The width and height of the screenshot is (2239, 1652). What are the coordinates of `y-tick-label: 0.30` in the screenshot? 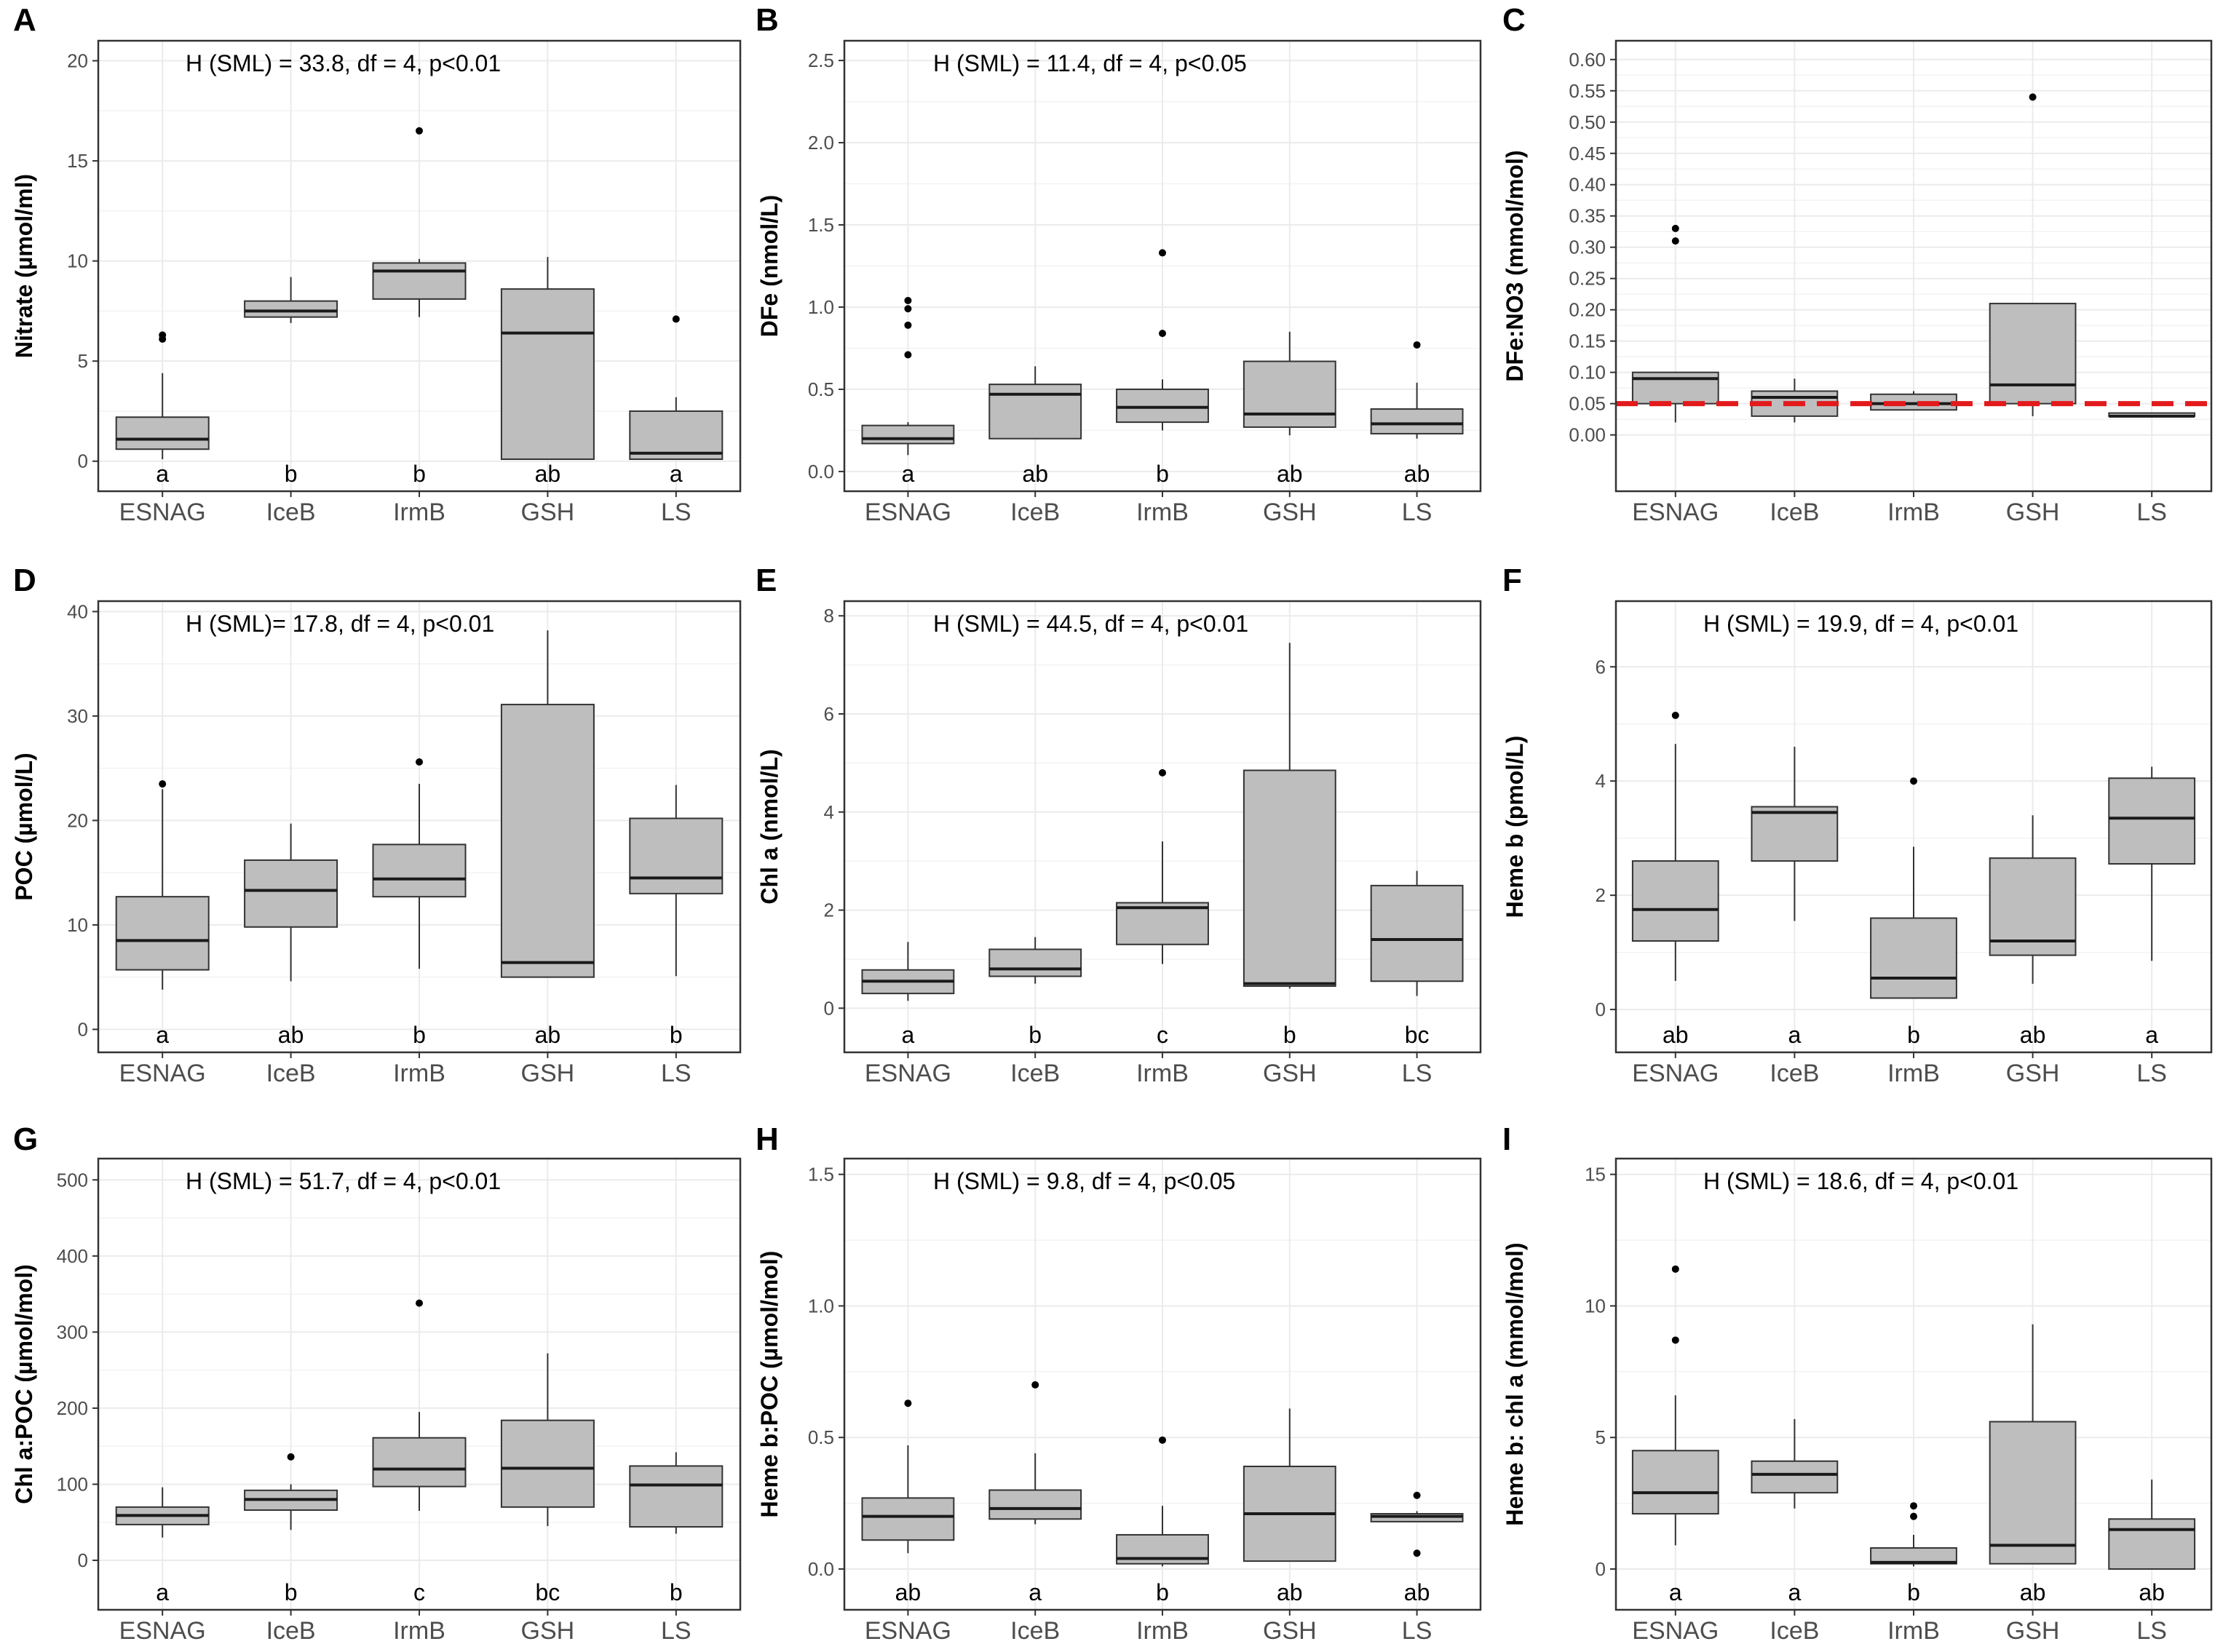 It's located at (1587, 247).